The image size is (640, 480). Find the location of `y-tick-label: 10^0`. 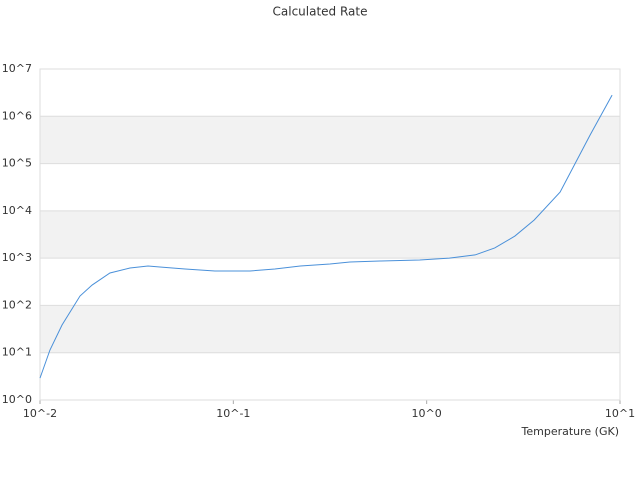

y-tick-label: 10^0 is located at coordinates (17, 399).